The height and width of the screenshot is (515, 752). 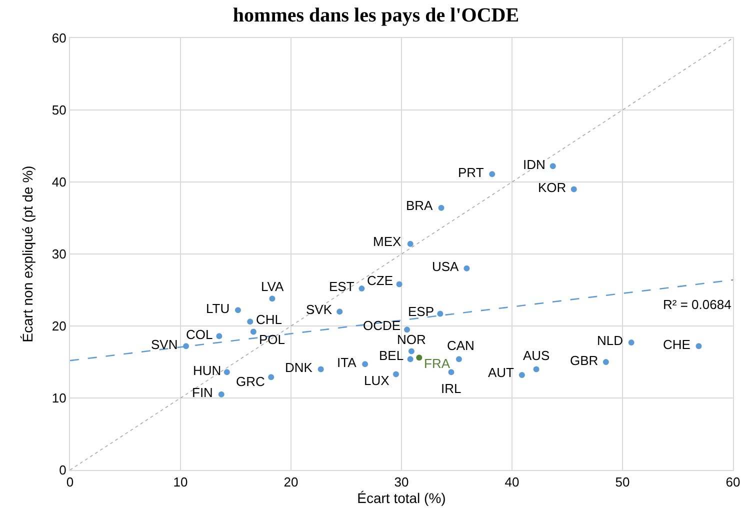 I want to click on y-tick-label: 50, so click(x=59, y=110).